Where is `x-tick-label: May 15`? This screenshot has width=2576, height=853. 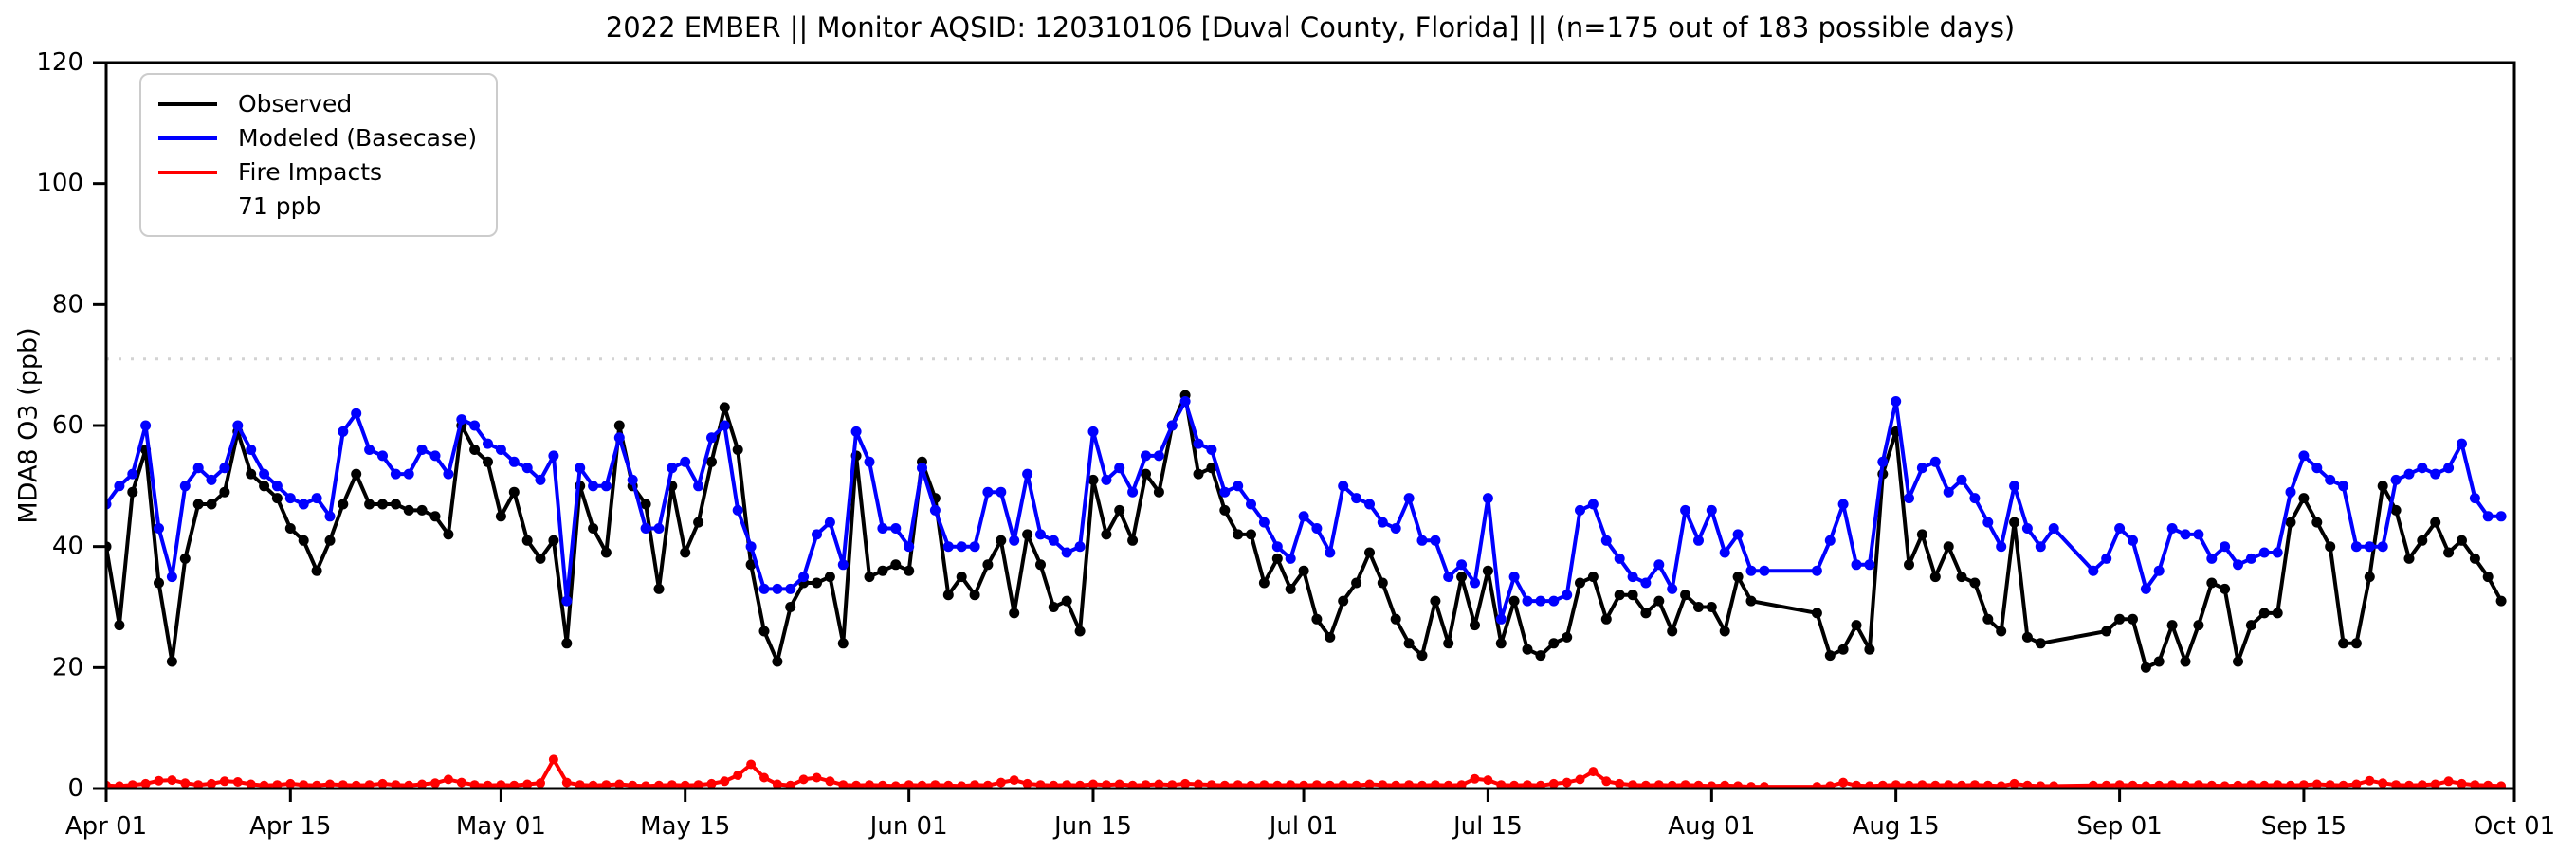
x-tick-label: May 15 is located at coordinates (685, 826).